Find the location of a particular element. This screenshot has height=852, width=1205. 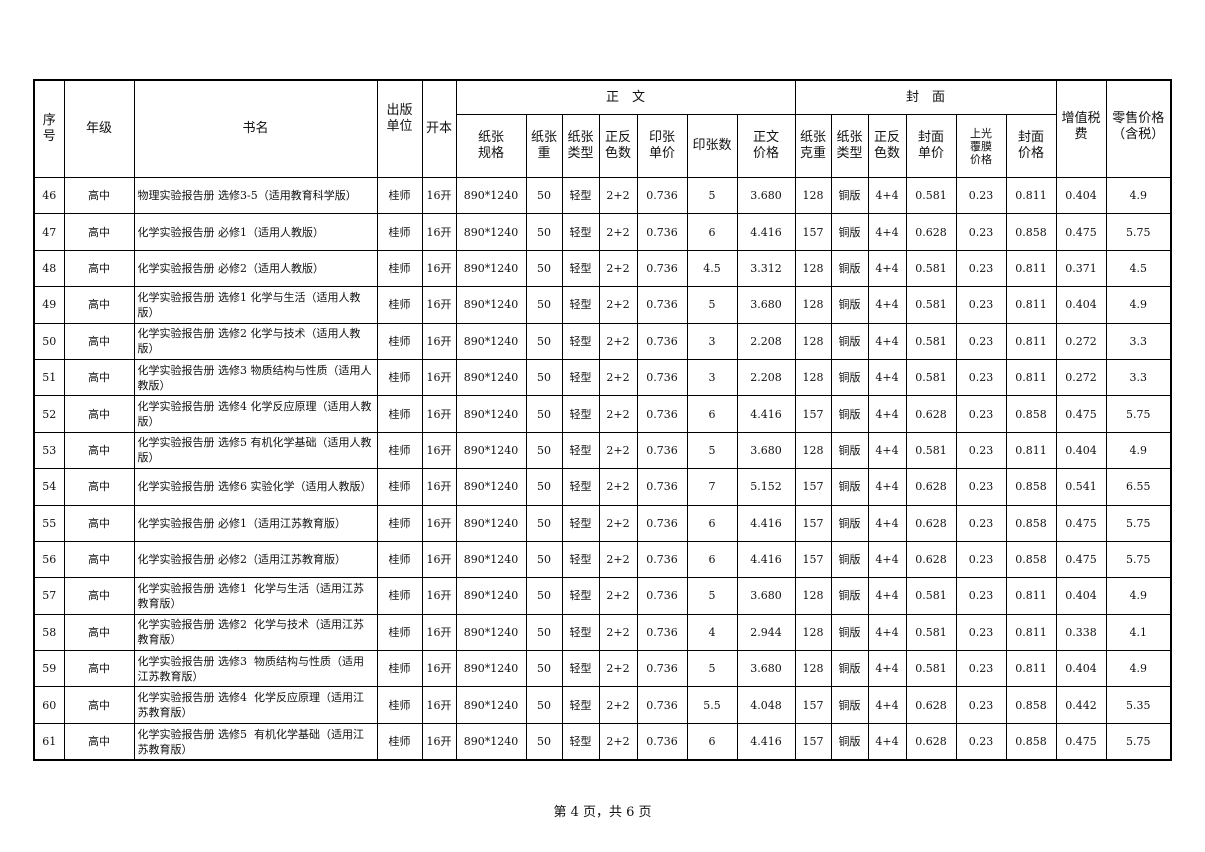

cell-retail-price: 6.55 is located at coordinates (1138, 487).